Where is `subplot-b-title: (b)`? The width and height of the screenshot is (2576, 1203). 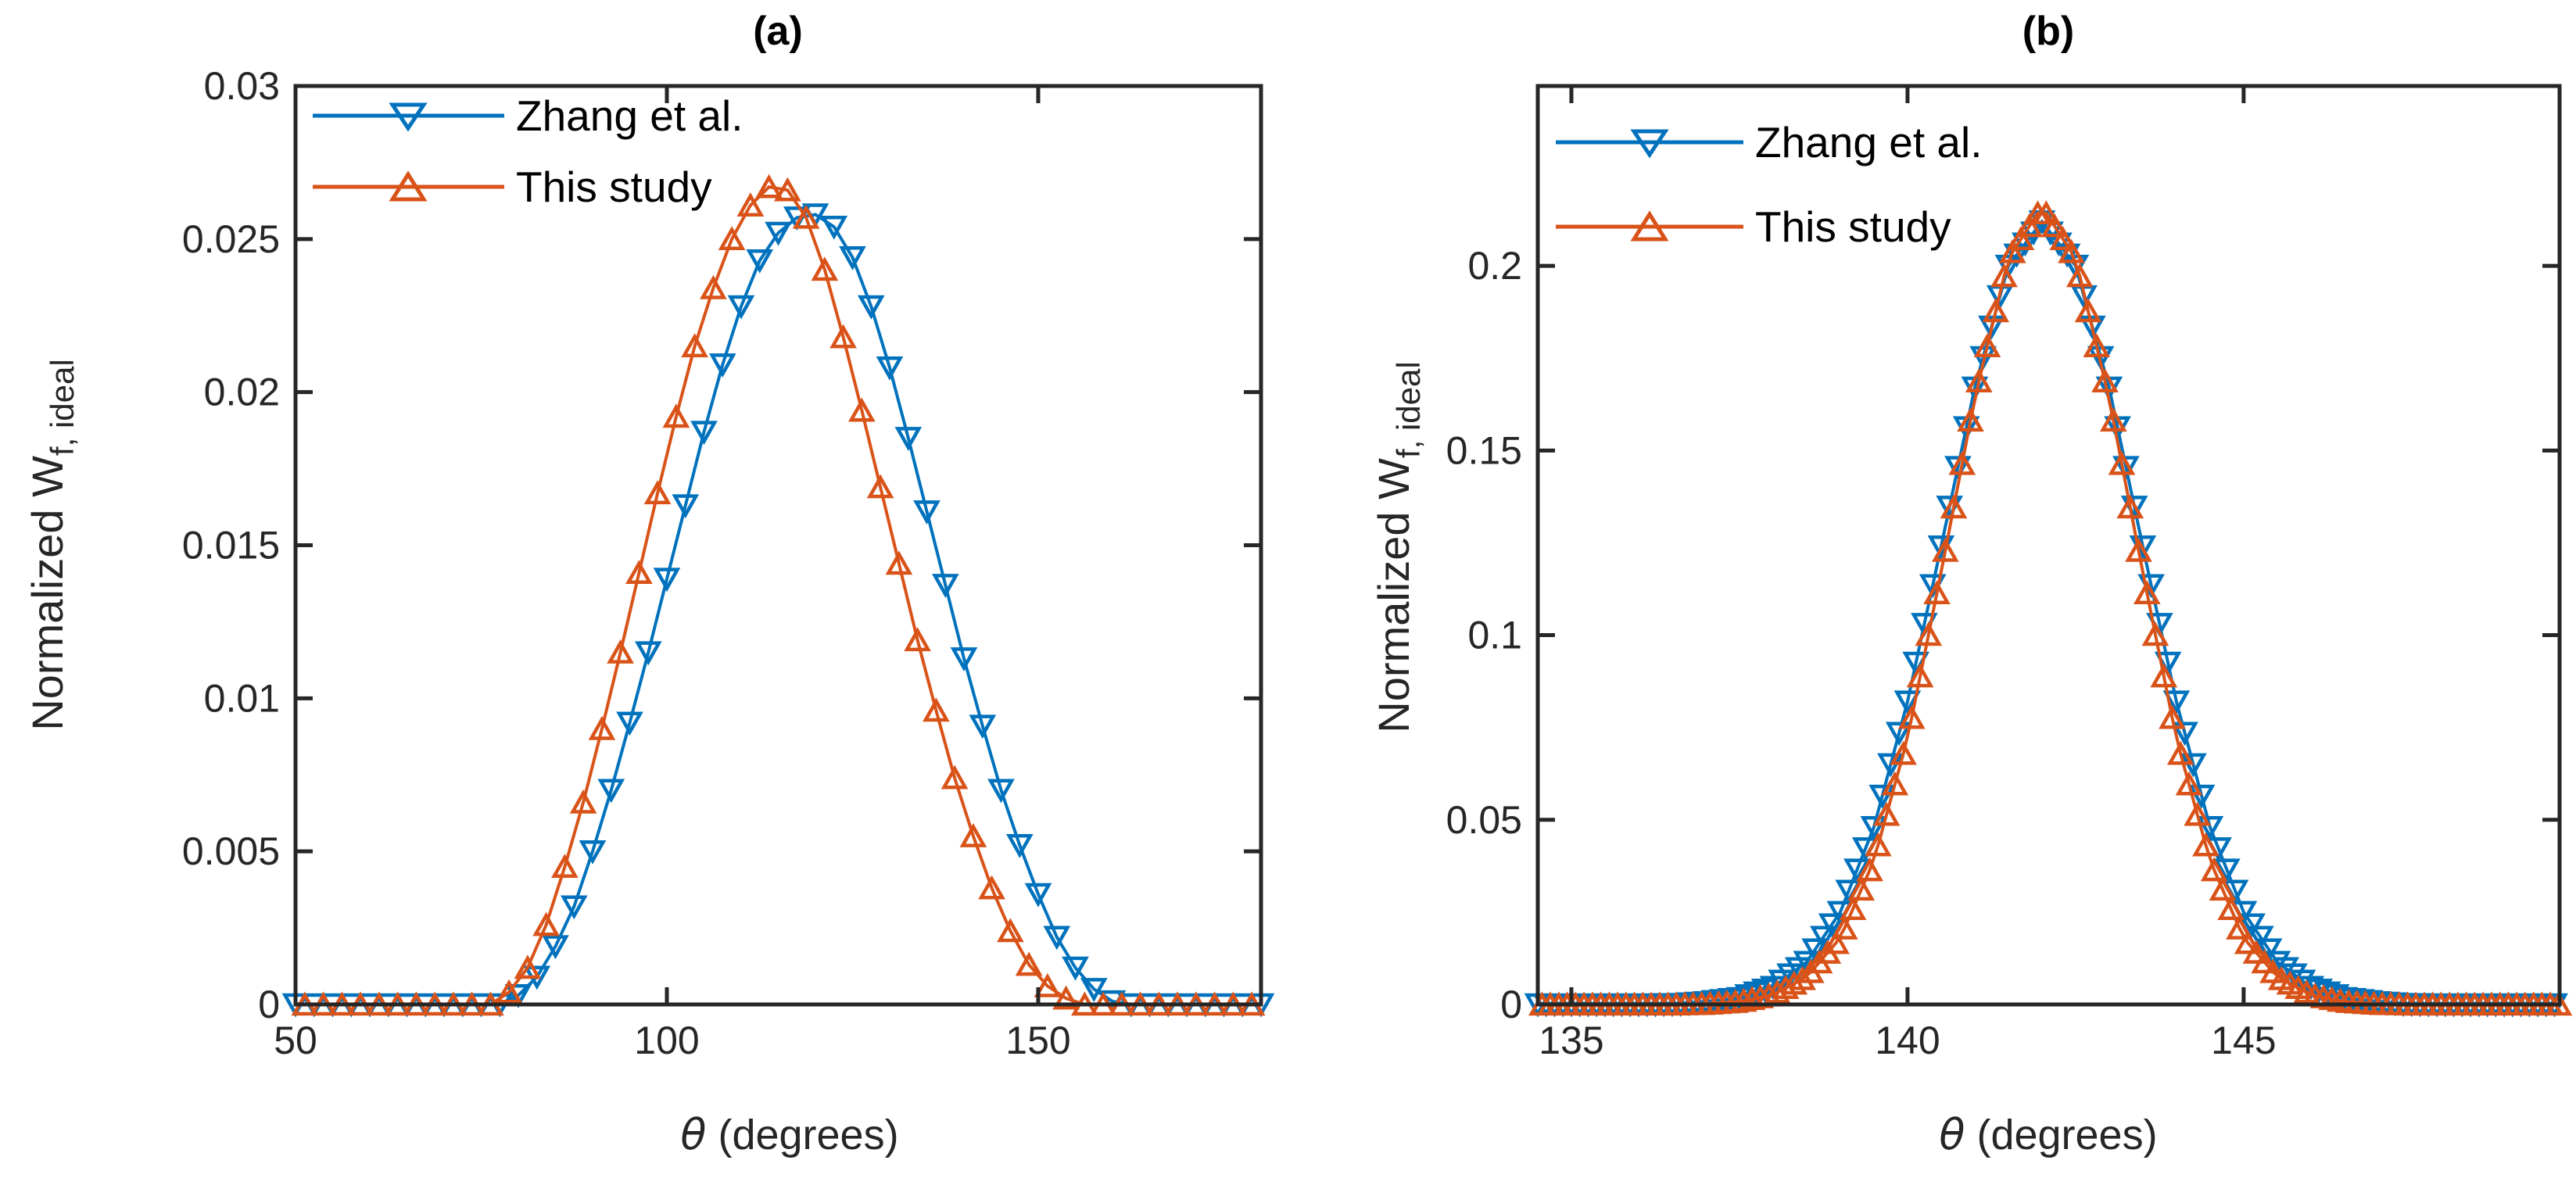 subplot-b-title: (b) is located at coordinates (2048, 31).